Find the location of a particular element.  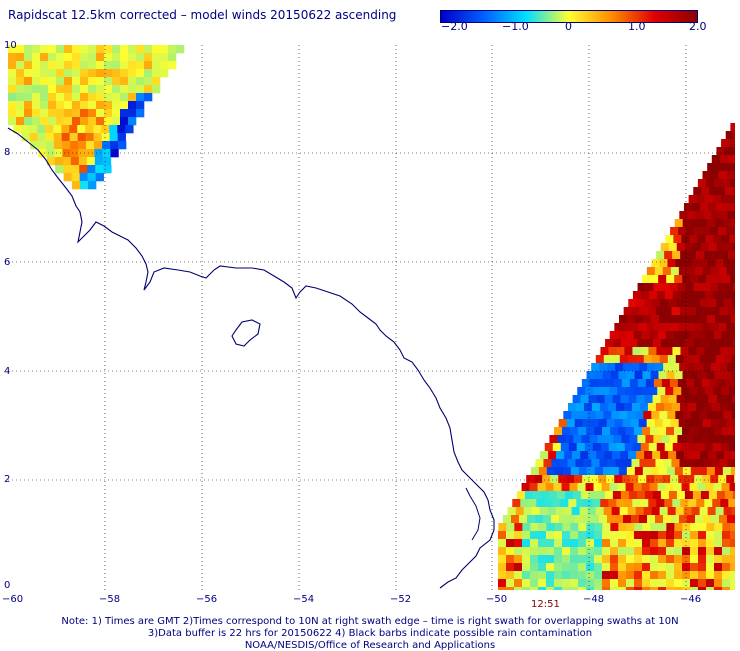

colorbar-tick: −2.0 is located at coordinates (454, 26).